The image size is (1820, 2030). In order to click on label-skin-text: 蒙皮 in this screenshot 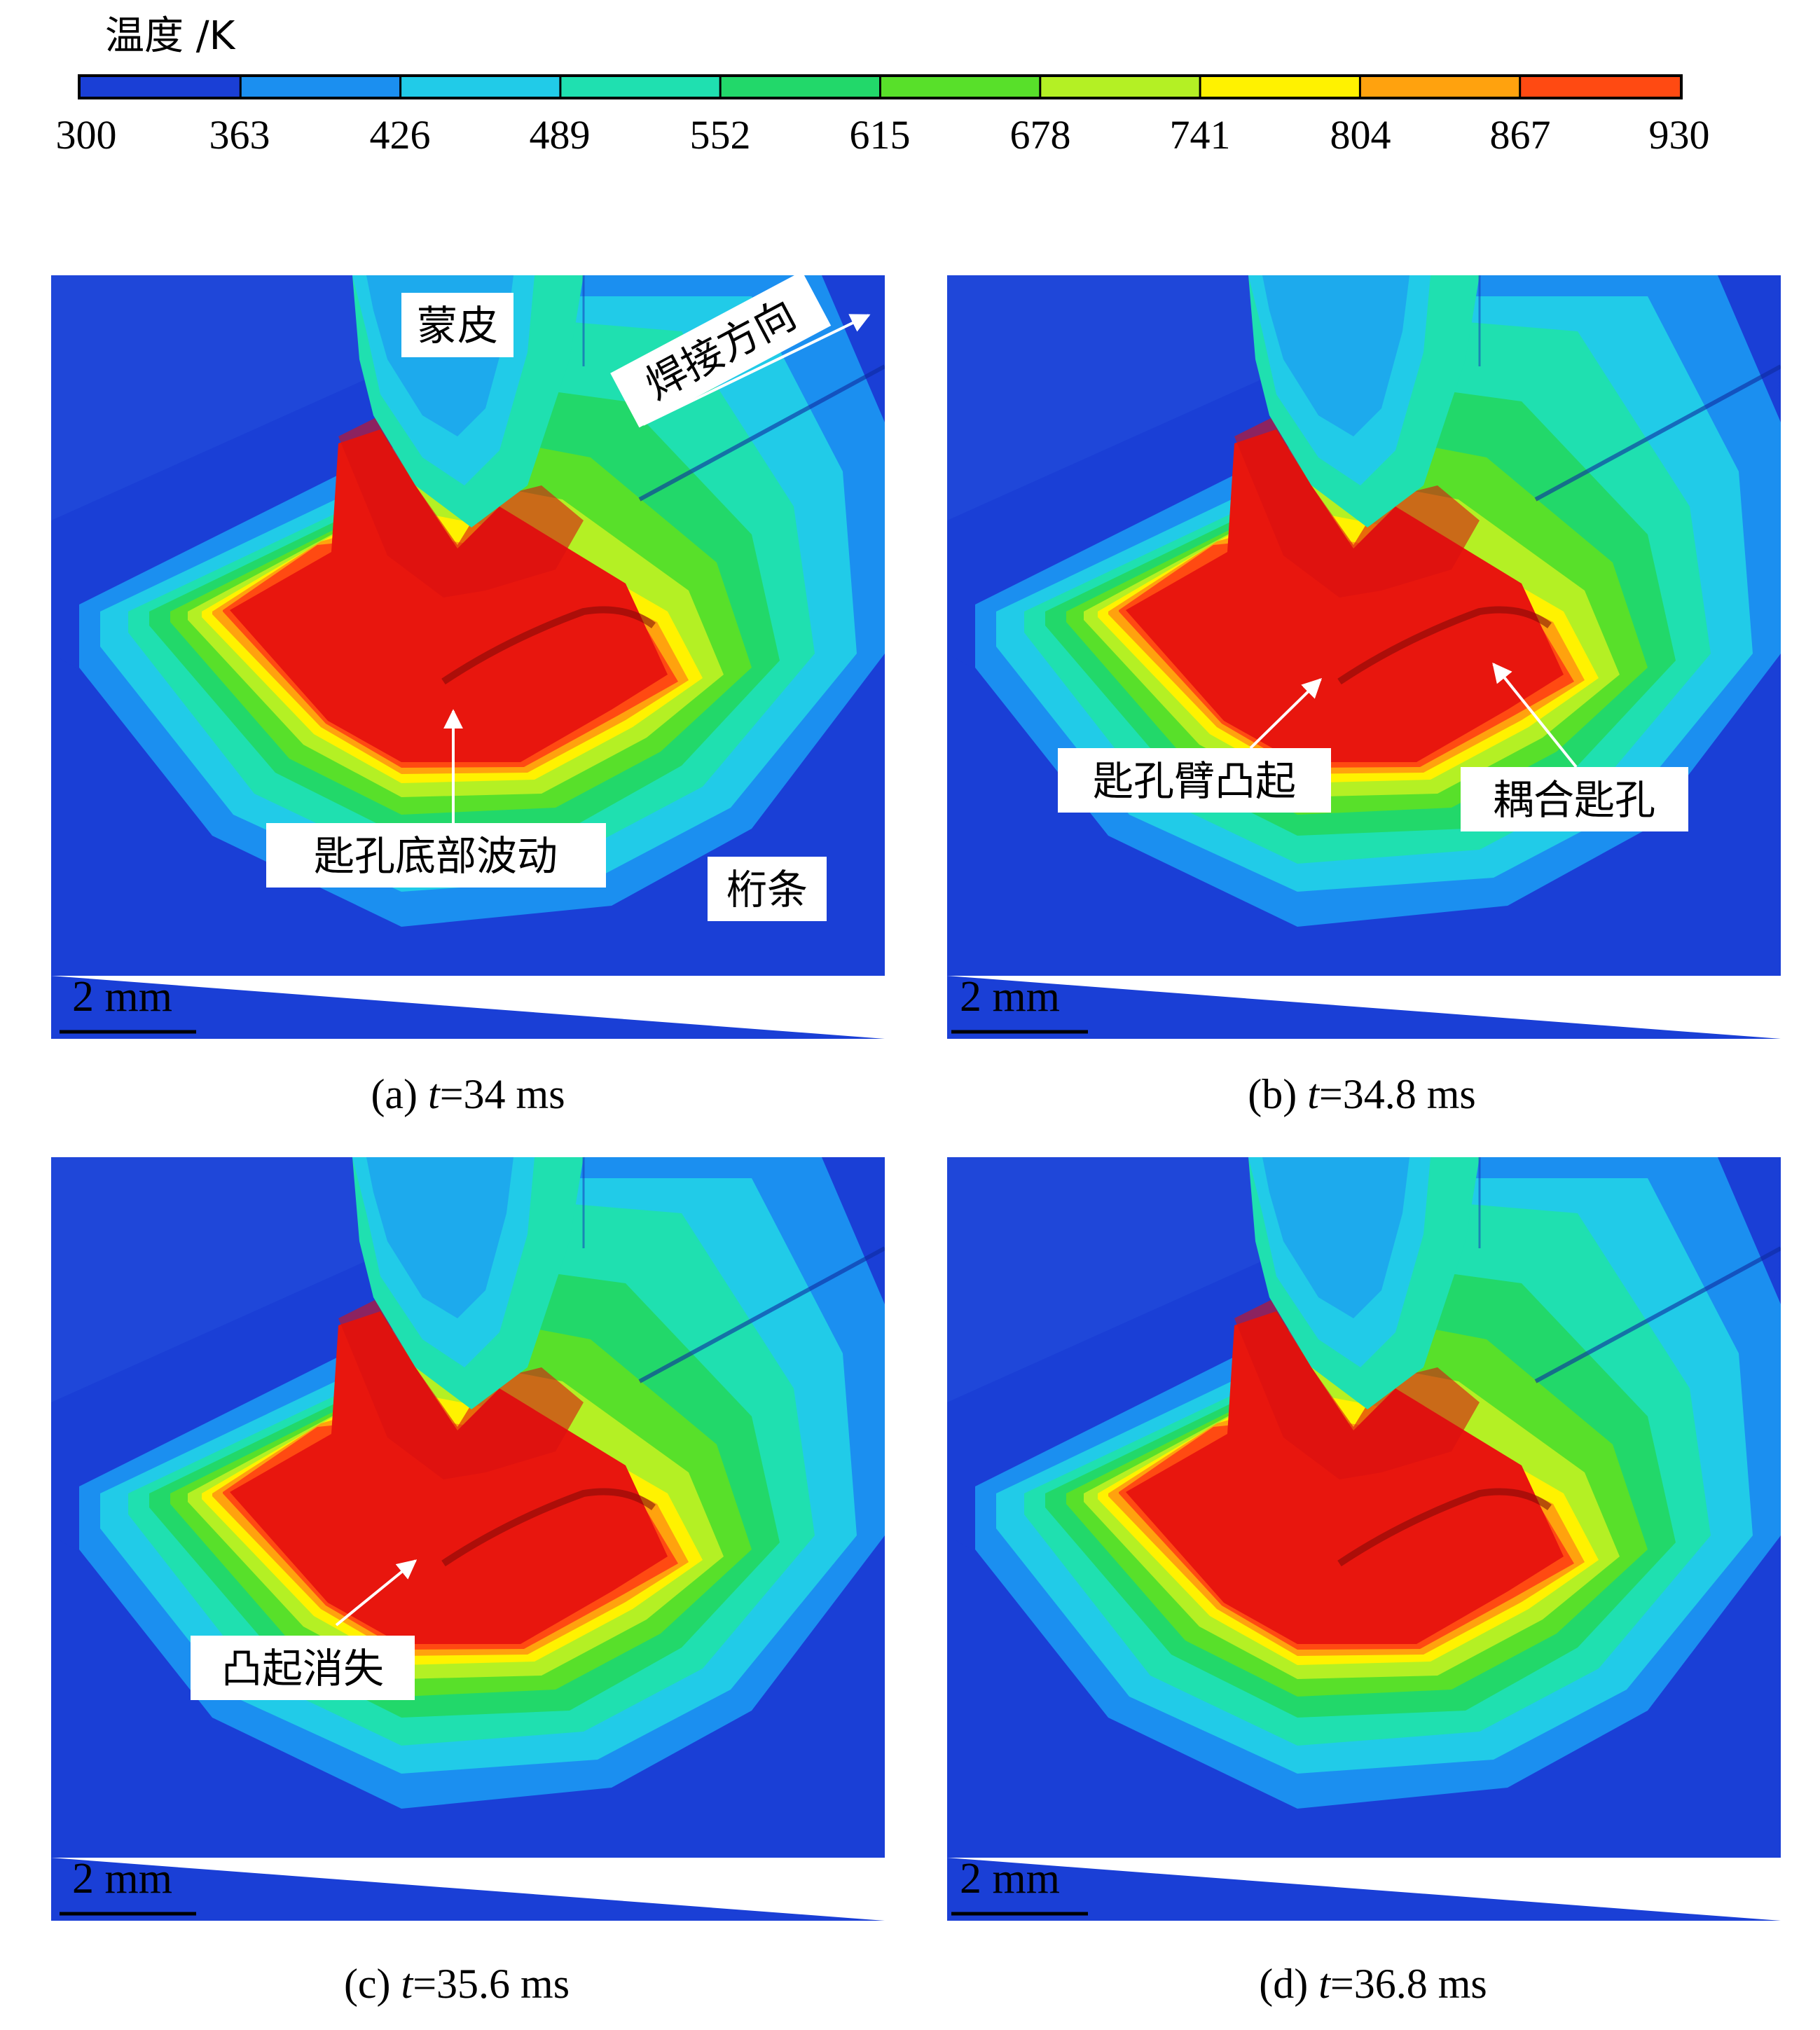, I will do `click(457, 326)`.